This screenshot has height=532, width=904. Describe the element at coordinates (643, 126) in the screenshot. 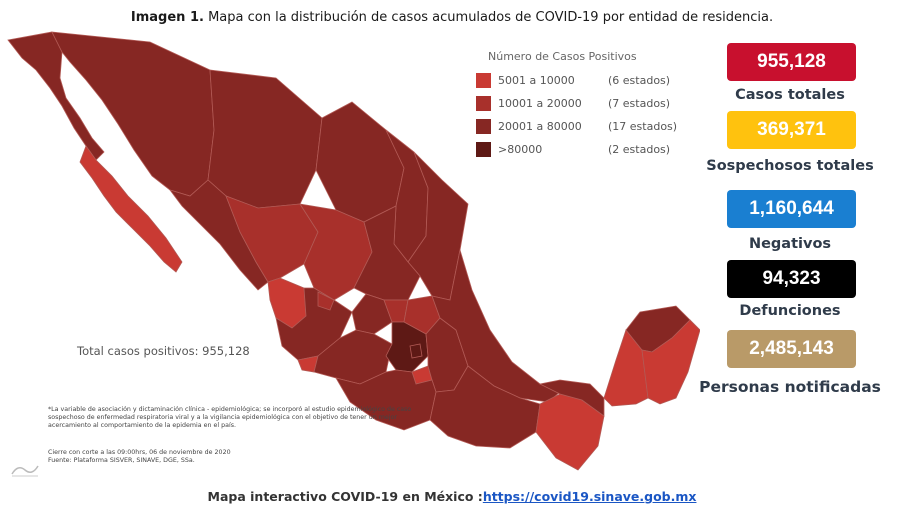

I see `legend-count: (17 estados)` at that location.